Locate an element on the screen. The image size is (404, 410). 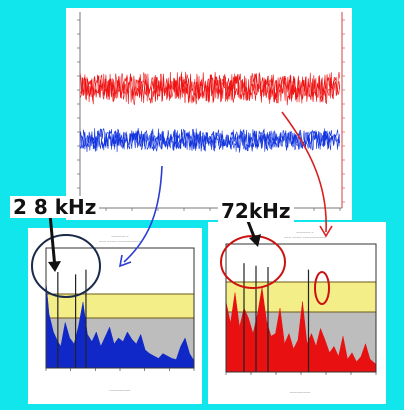
right-panel-title: ~~~~~~ ~ is located at coordinates (305, 232).